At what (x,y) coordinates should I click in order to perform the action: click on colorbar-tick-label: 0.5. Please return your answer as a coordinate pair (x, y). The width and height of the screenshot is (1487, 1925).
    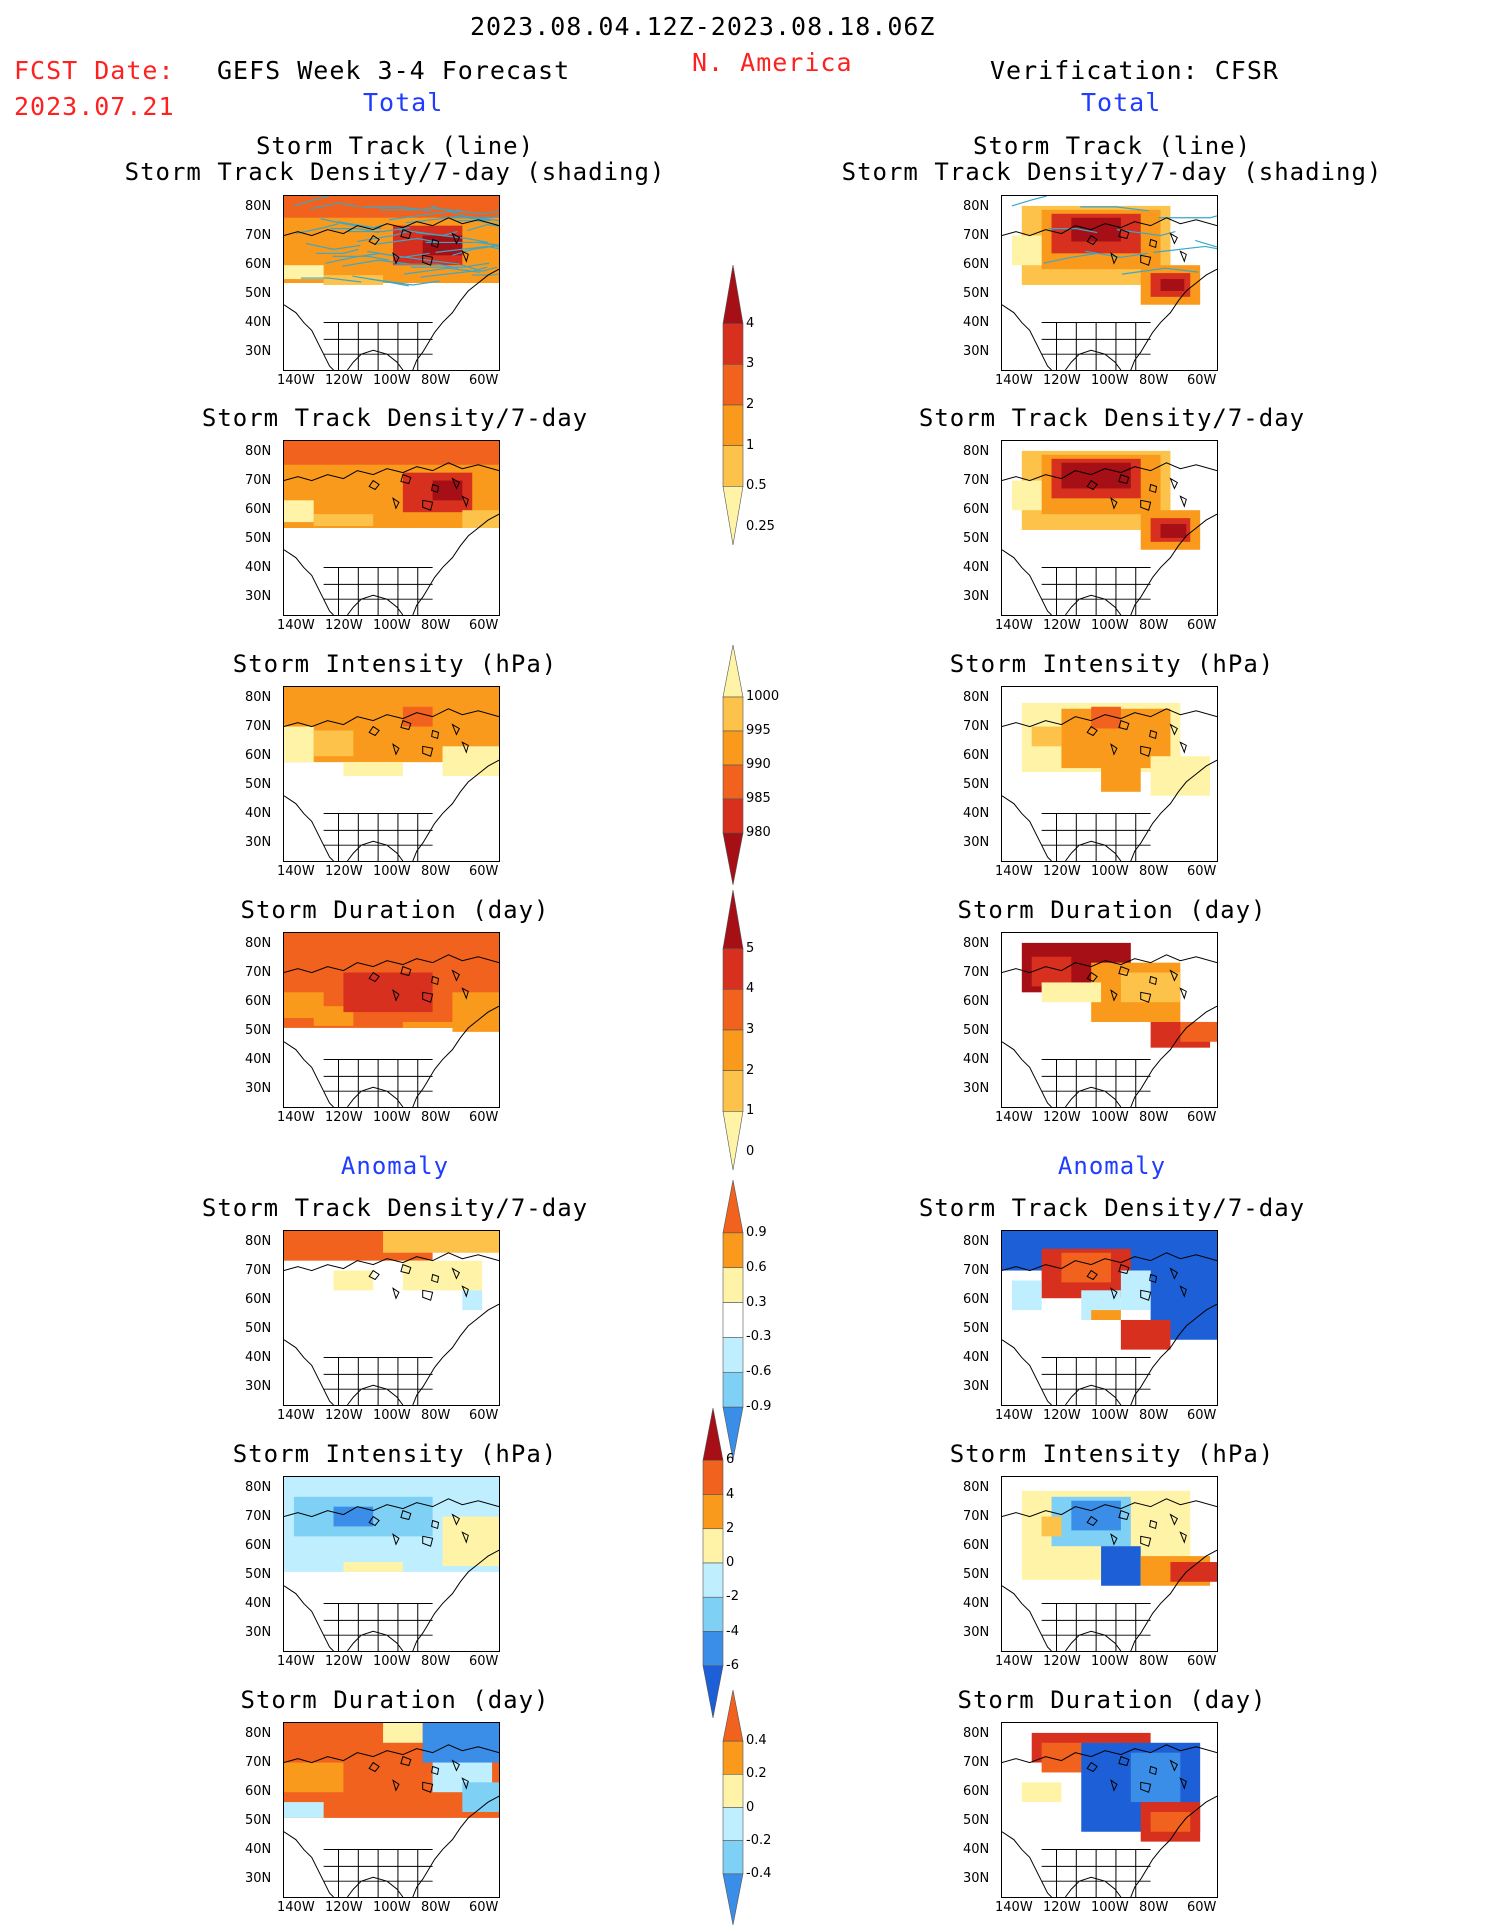
    Looking at the image, I should click on (756, 486).